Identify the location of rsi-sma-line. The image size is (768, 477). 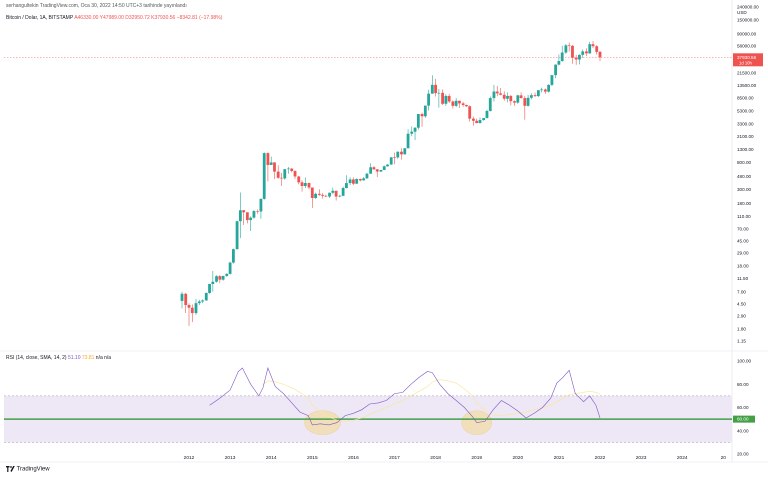
(431, 400).